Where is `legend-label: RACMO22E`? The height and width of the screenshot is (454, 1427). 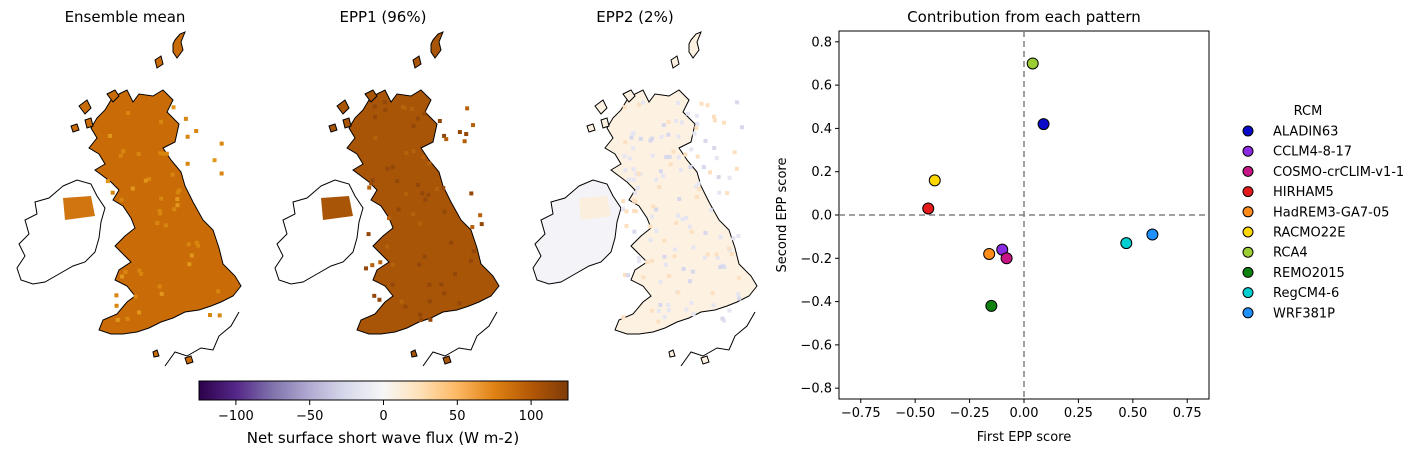
legend-label: RACMO22E is located at coordinates (1309, 233).